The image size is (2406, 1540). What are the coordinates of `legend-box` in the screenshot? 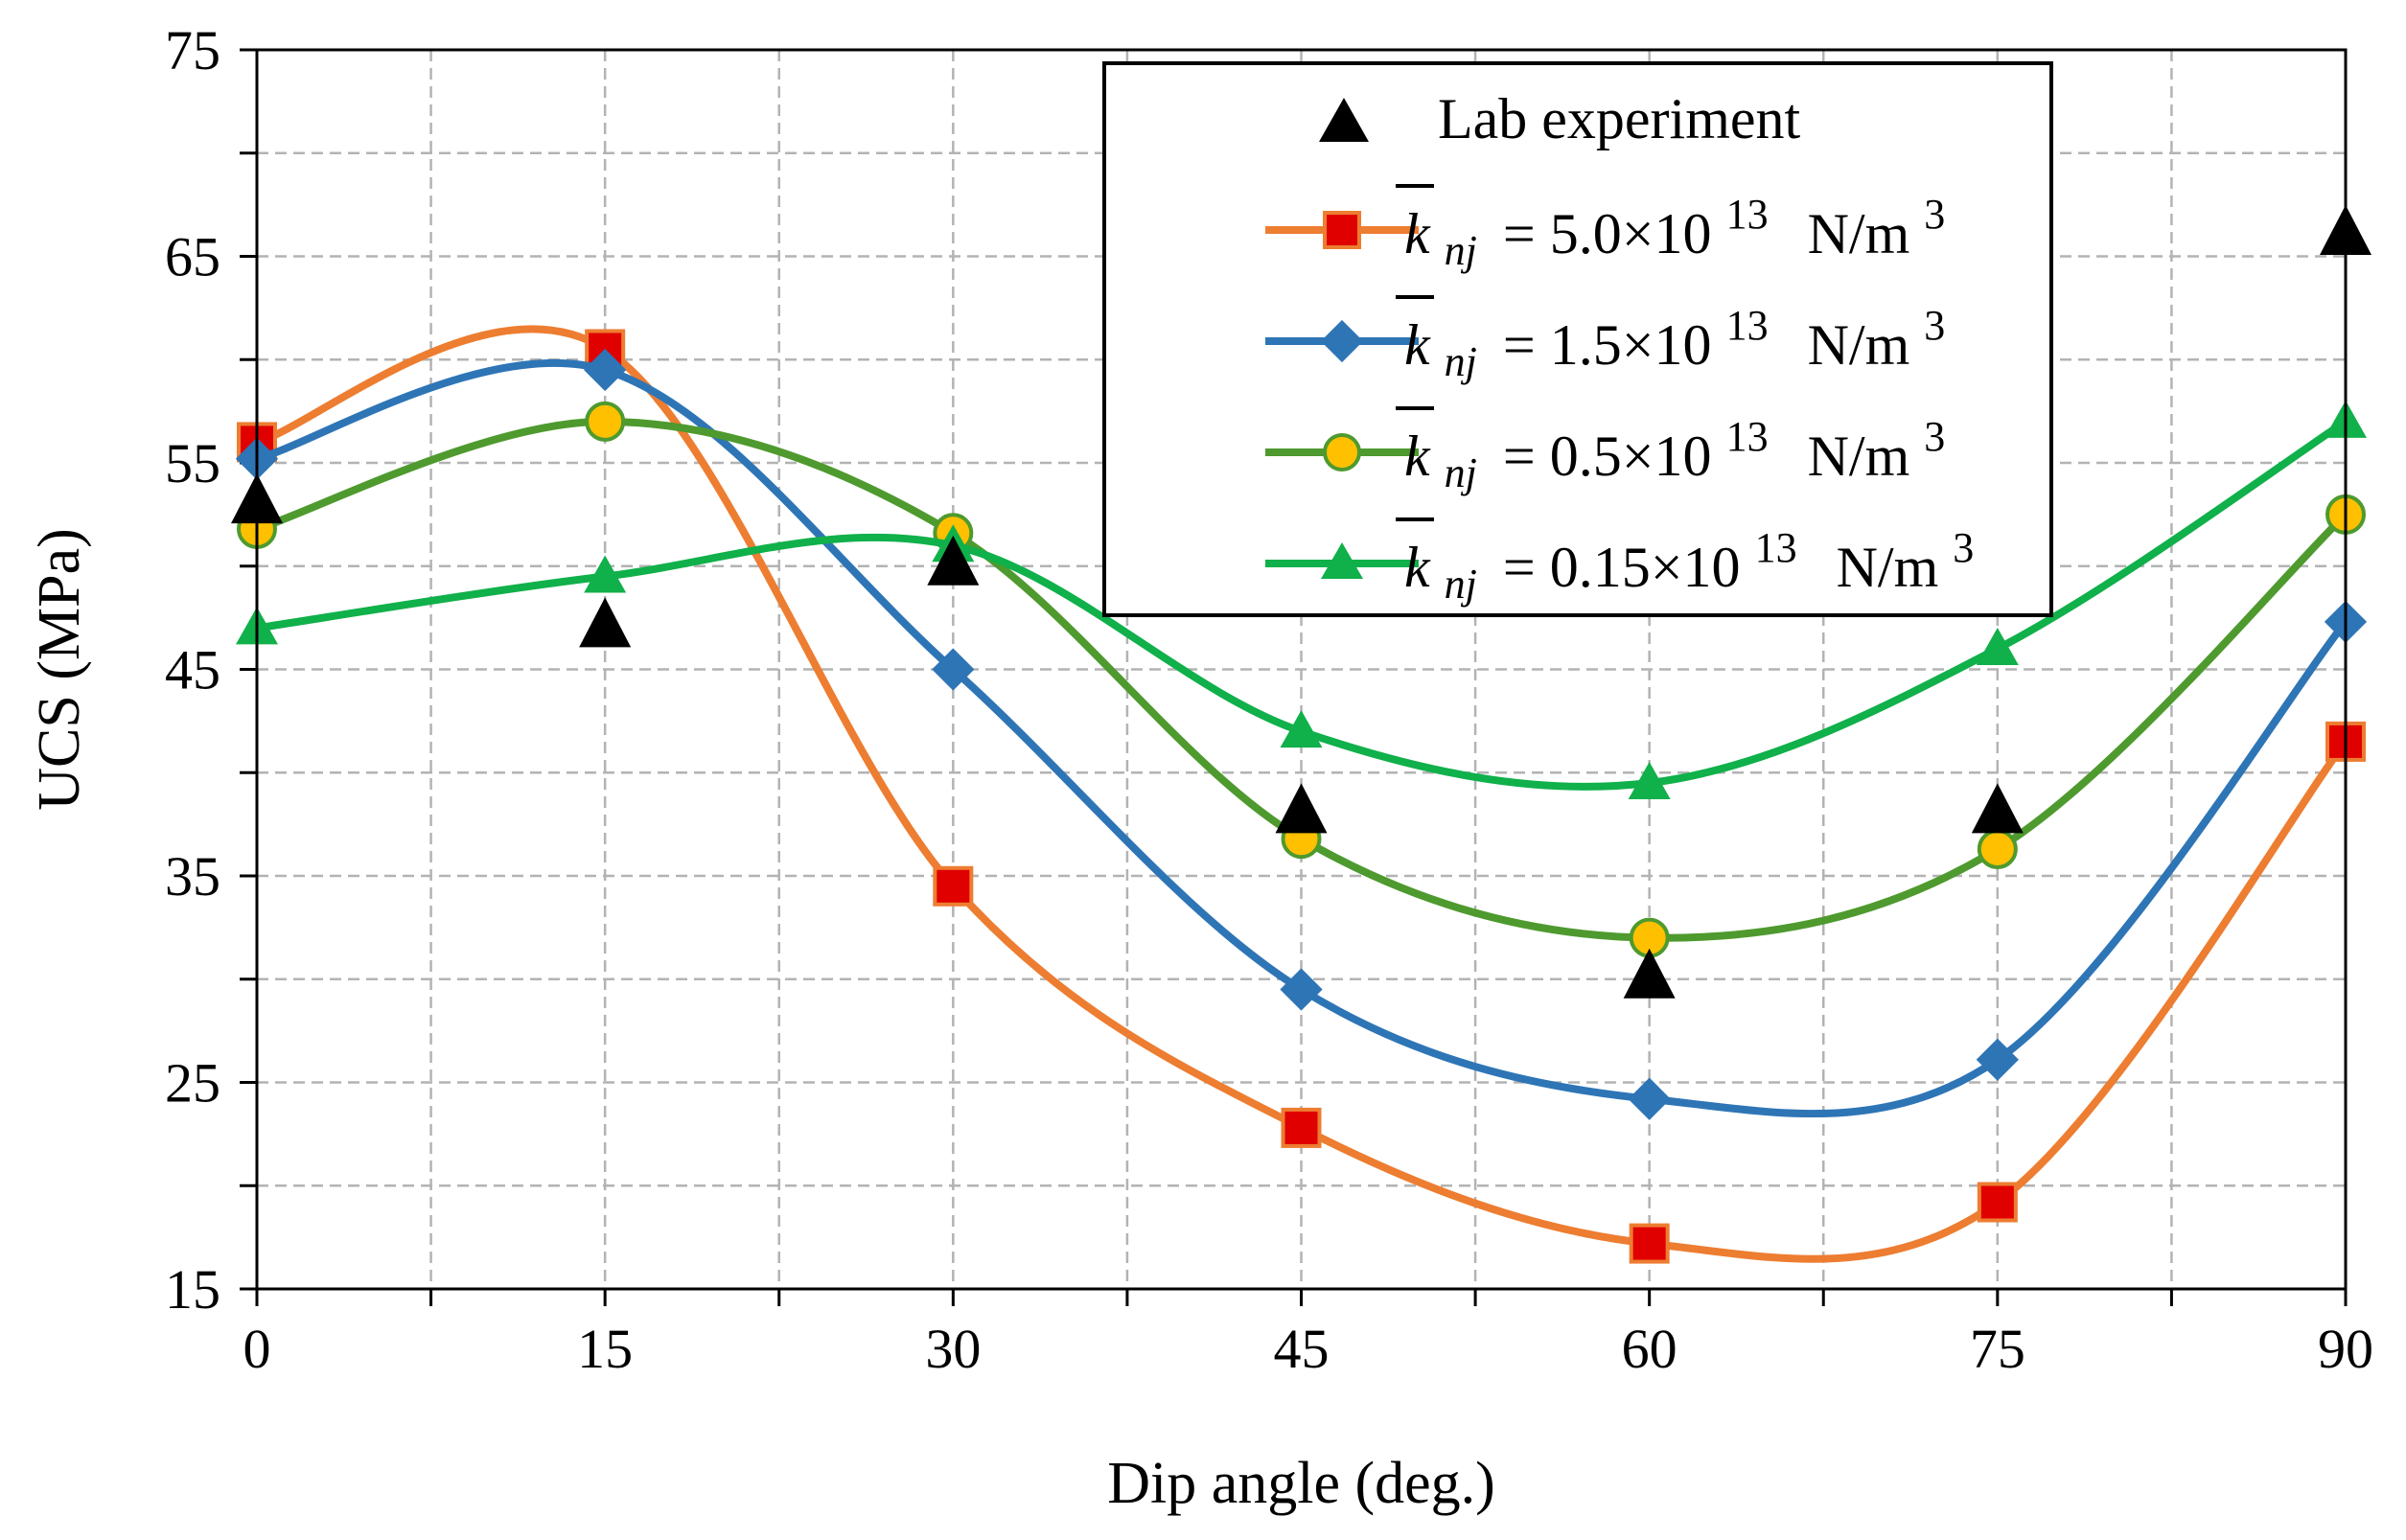 It's located at (1577, 339).